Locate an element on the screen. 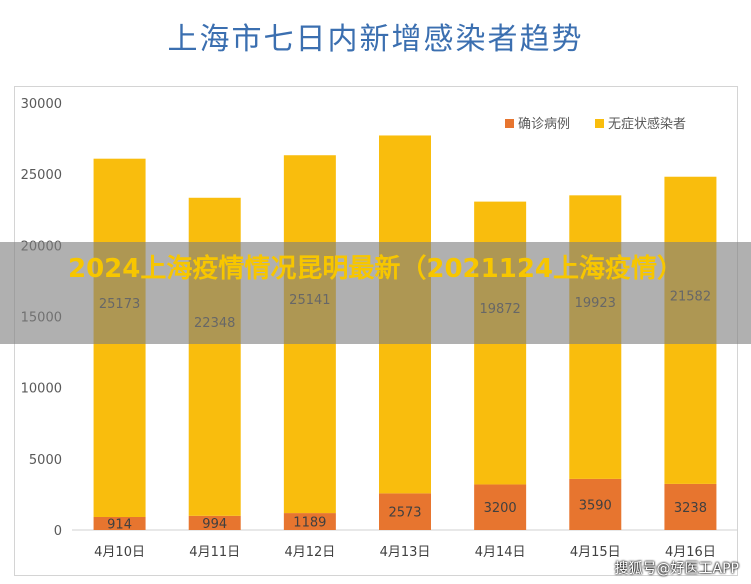 This screenshot has height=584, width=751. x-tick-label: 4月13日 is located at coordinates (405, 552).